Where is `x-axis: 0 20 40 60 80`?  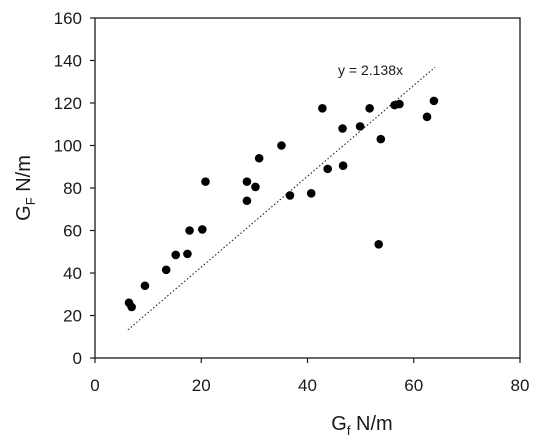
x-axis: 0 20 40 60 80 is located at coordinates (309, 376).